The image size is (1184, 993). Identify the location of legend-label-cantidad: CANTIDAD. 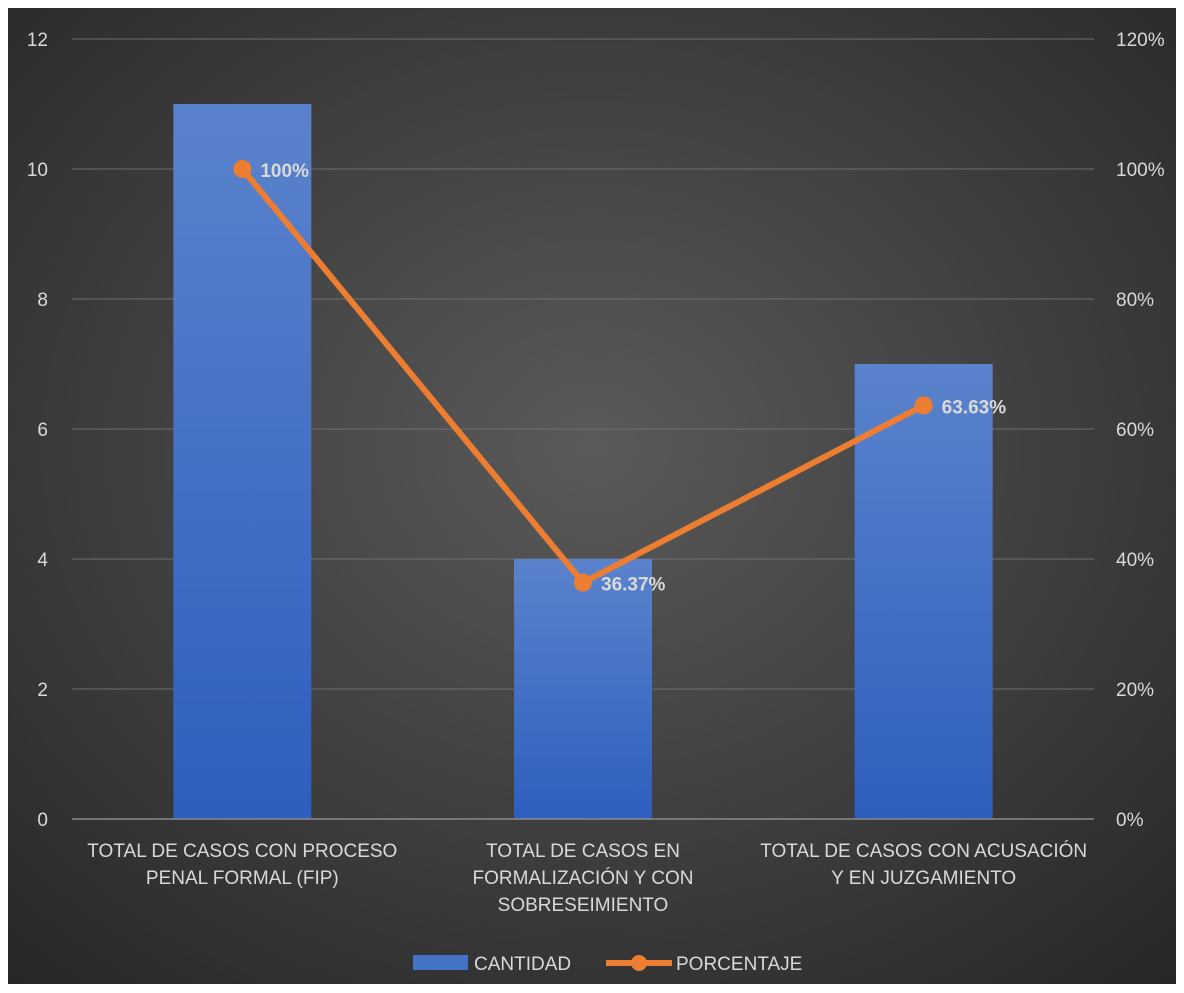
(522, 964).